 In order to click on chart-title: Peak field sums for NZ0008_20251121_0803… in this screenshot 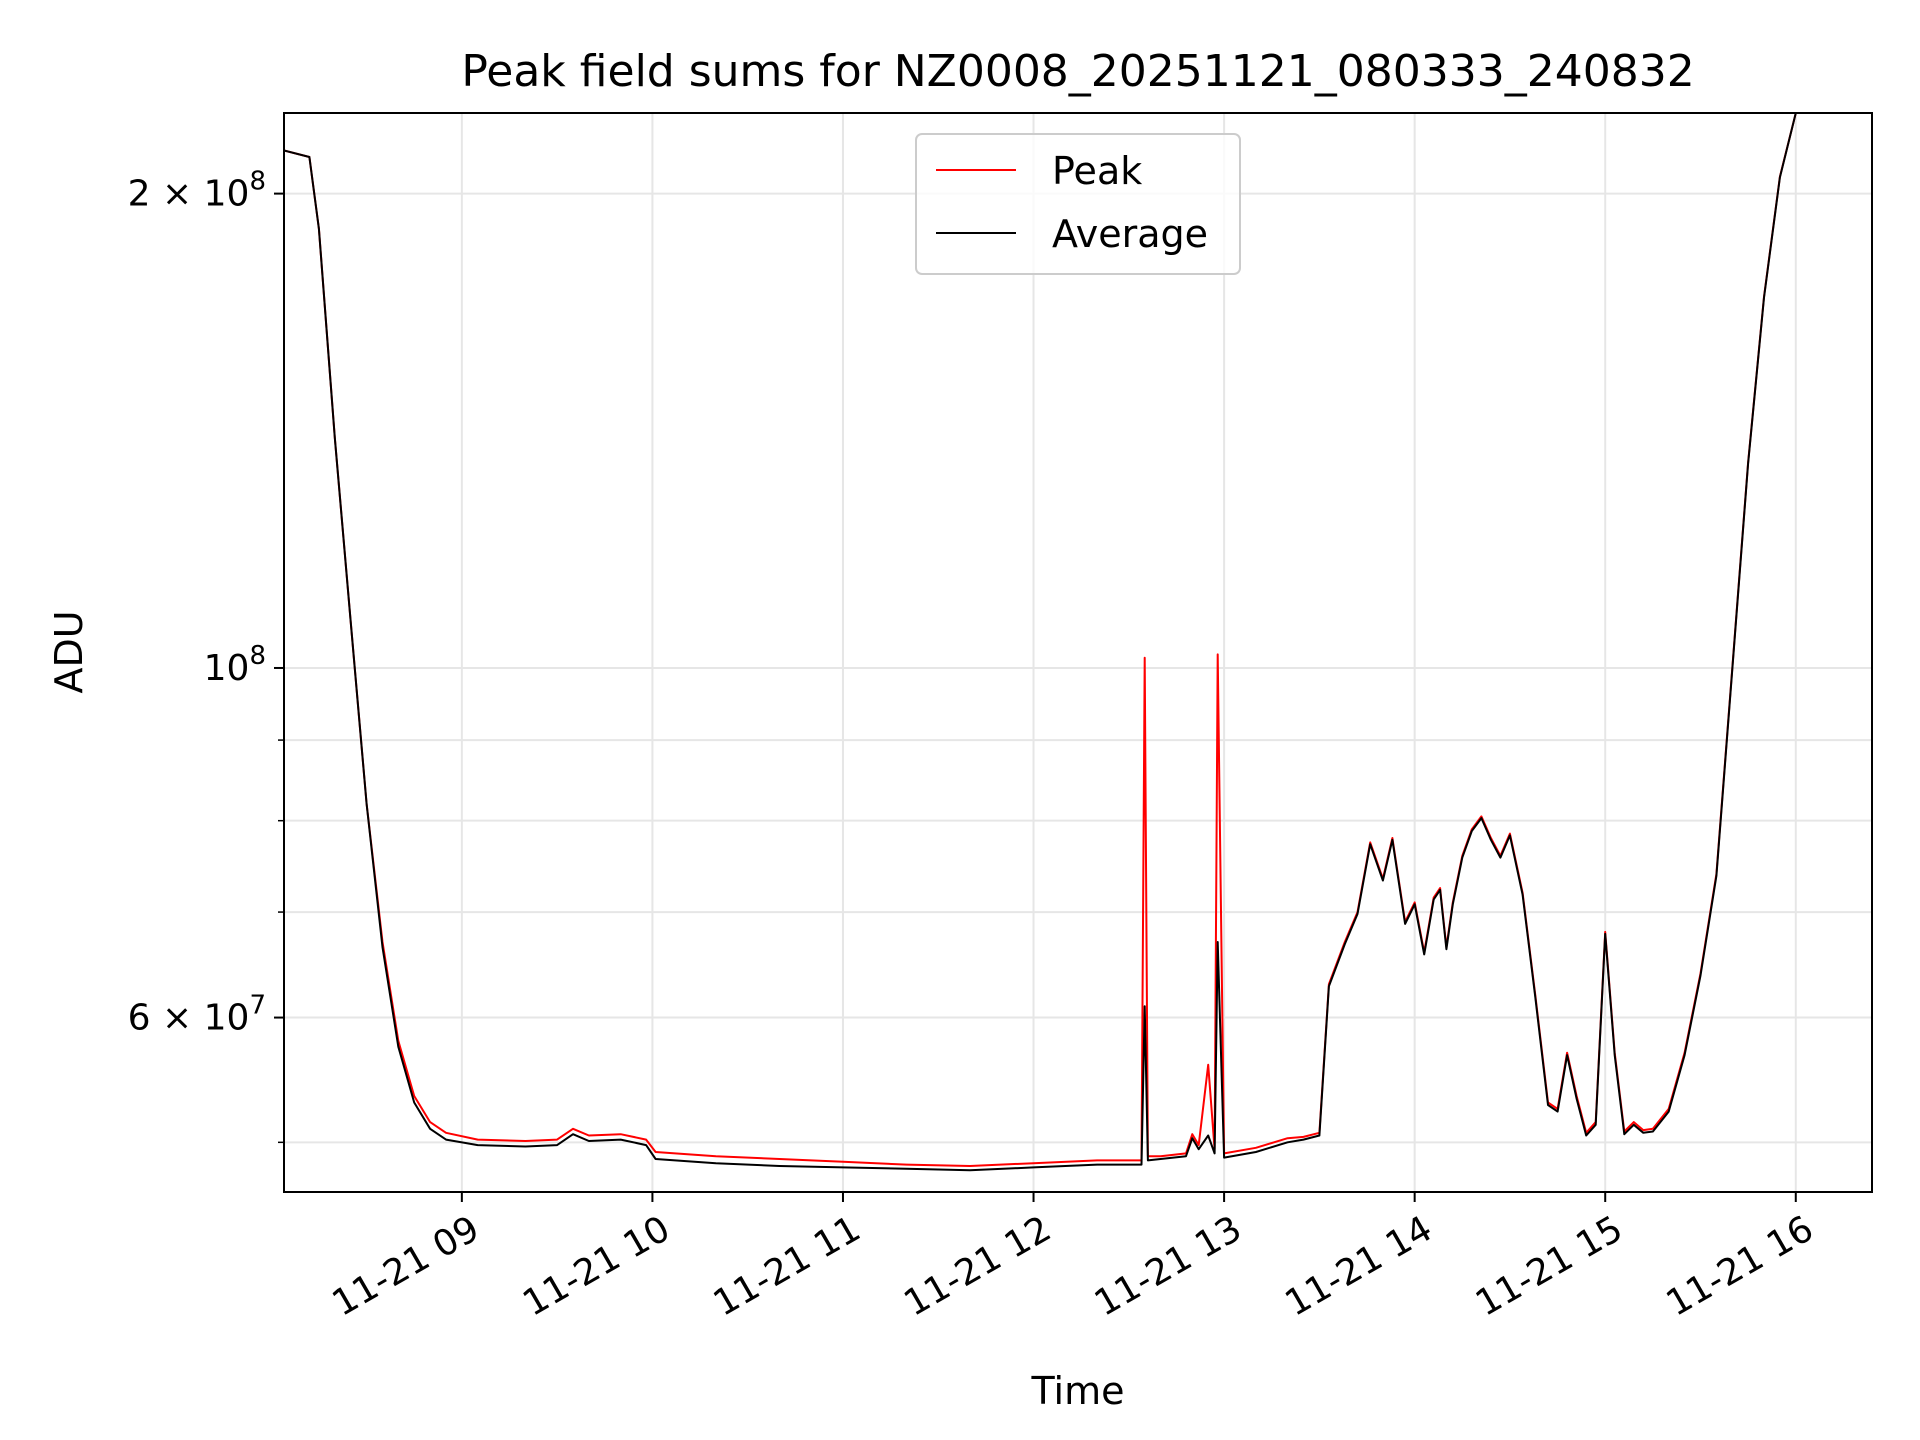, I will do `click(1077, 71)`.